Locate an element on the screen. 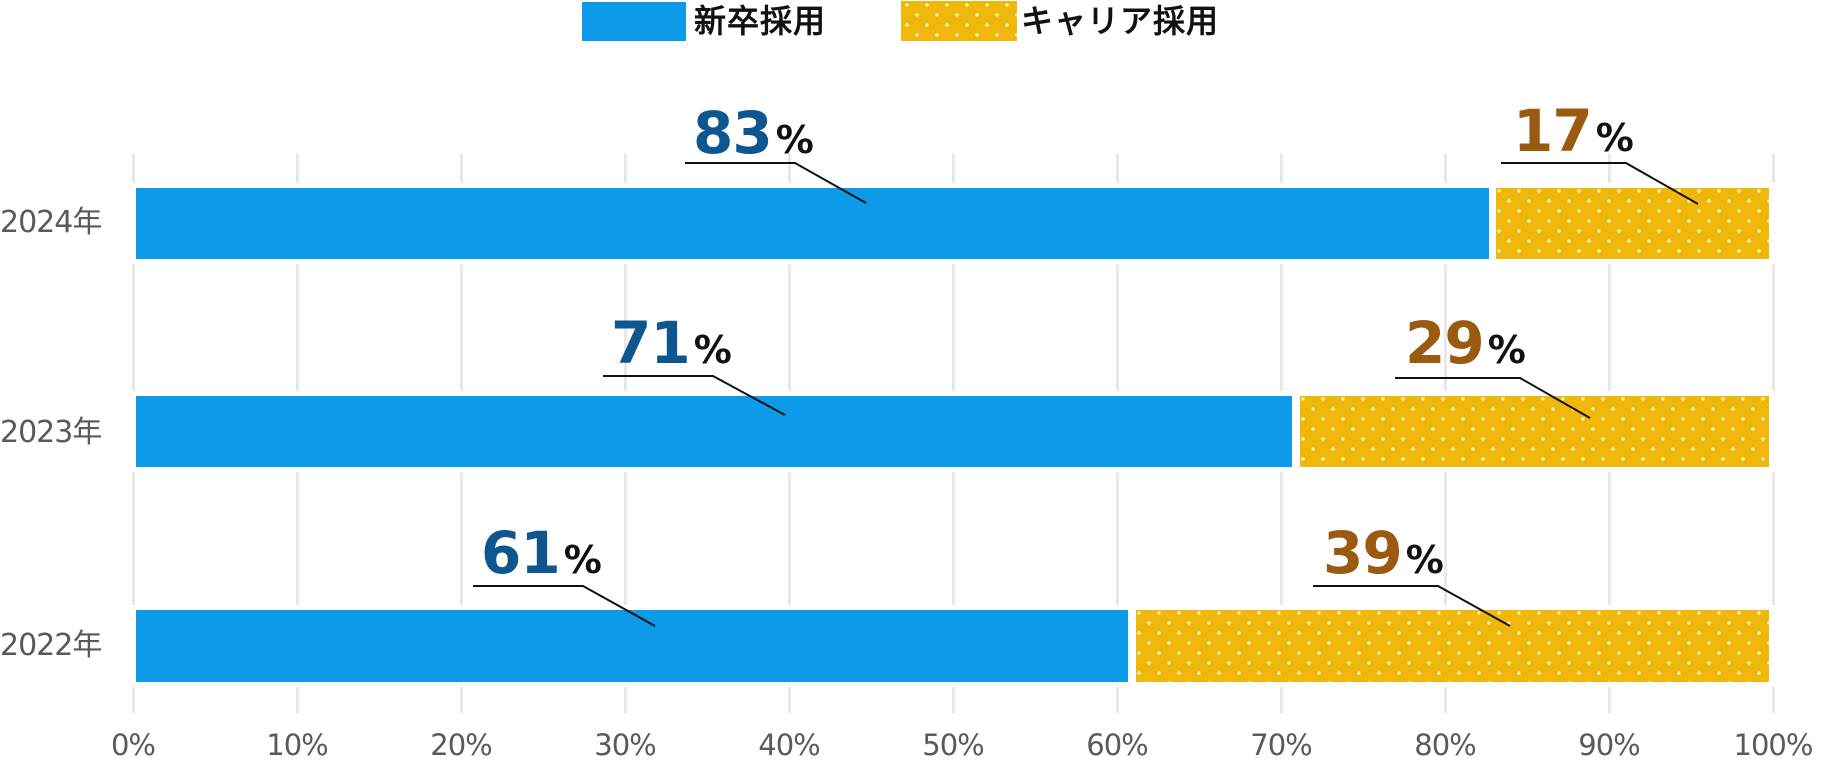 The image size is (1827, 783). value-number: 61 is located at coordinates (521, 553).